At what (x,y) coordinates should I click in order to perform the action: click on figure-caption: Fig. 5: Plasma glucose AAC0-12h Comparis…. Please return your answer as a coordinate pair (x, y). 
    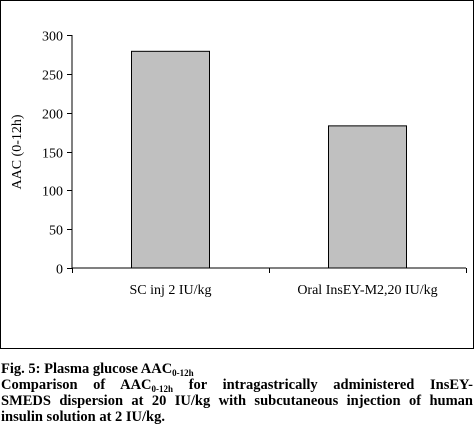
    Looking at the image, I should click on (237, 393).